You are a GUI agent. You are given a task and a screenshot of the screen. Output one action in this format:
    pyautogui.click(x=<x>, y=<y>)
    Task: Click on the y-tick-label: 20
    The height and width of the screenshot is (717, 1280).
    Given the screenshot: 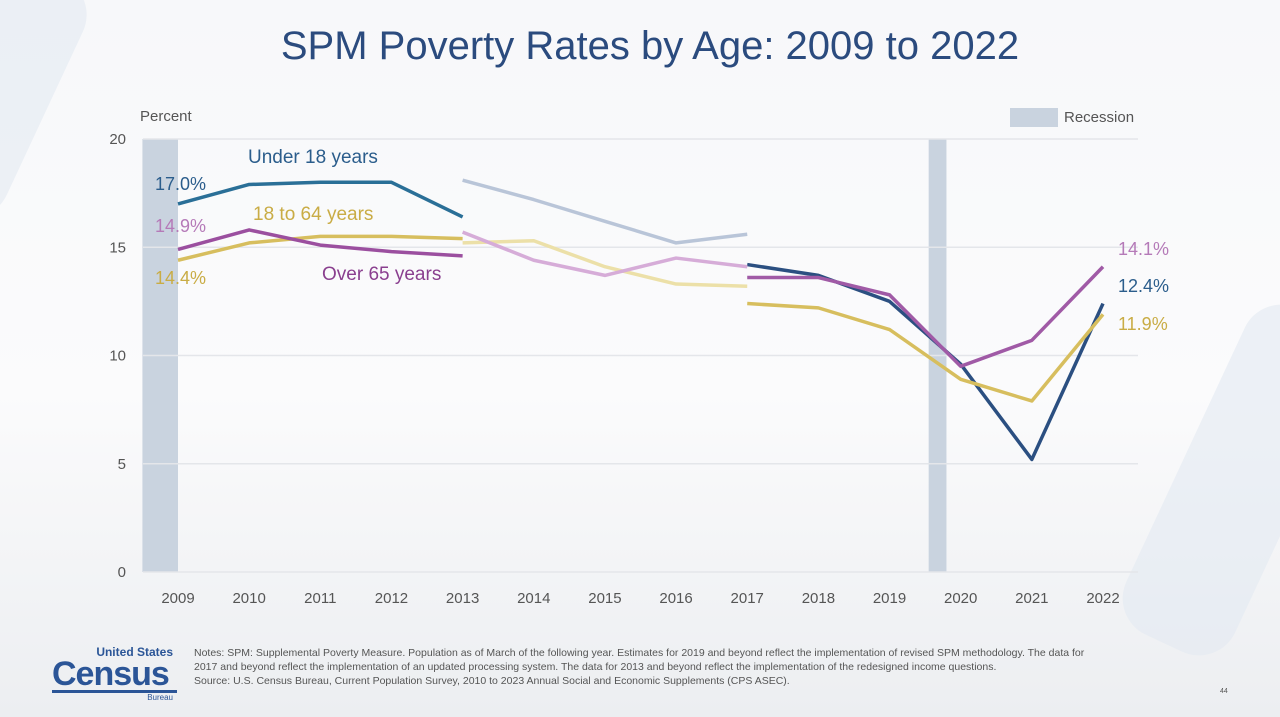 What is the action you would take?
    pyautogui.click(x=117, y=139)
    